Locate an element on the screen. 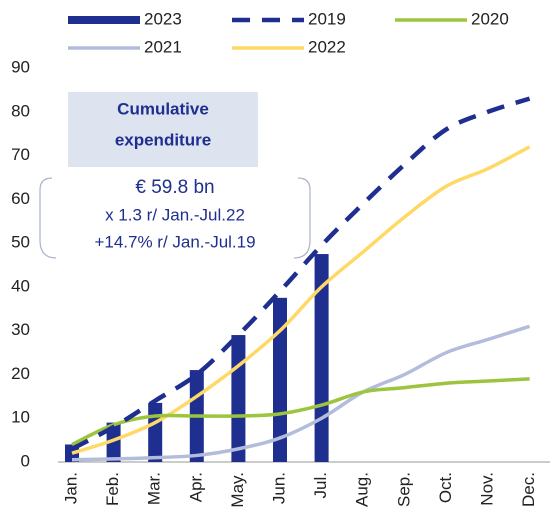 Image resolution: width=557 pixels, height=517 pixels. x-tick-label: May. is located at coordinates (237, 490).